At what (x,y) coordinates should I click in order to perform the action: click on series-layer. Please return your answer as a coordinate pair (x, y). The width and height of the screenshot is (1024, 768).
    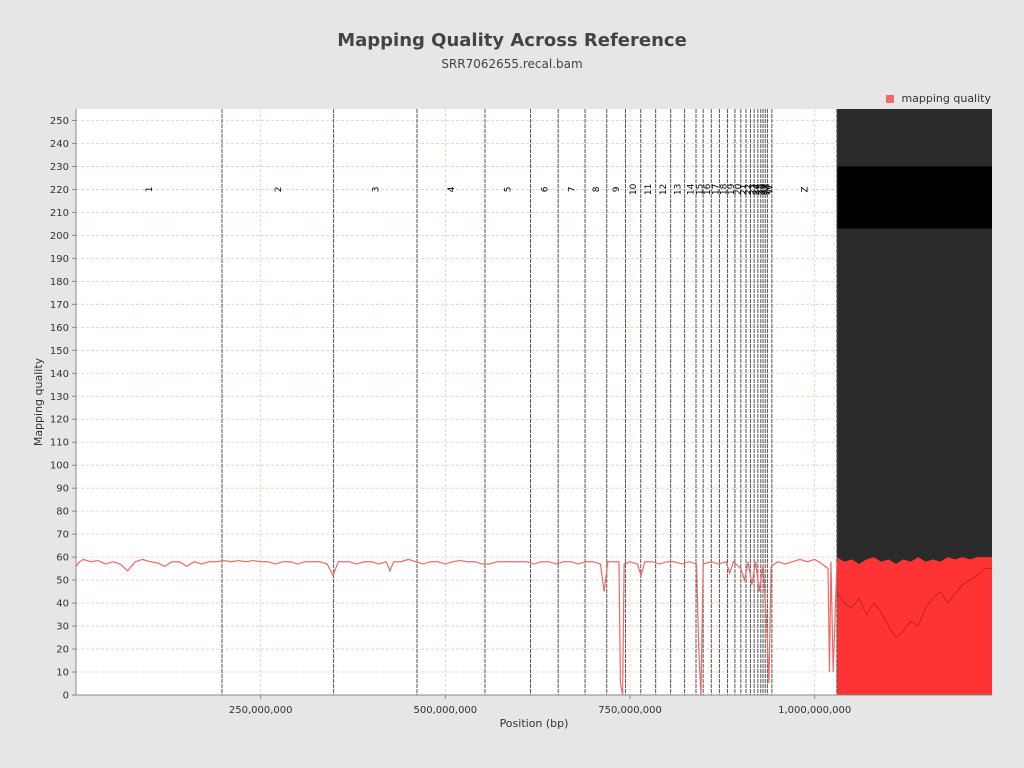
    Looking at the image, I should click on (456, 627).